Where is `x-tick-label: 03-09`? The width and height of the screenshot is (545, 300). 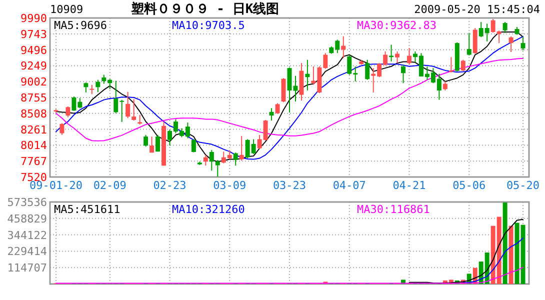 x-tick-label: 03-09 is located at coordinates (229, 185).